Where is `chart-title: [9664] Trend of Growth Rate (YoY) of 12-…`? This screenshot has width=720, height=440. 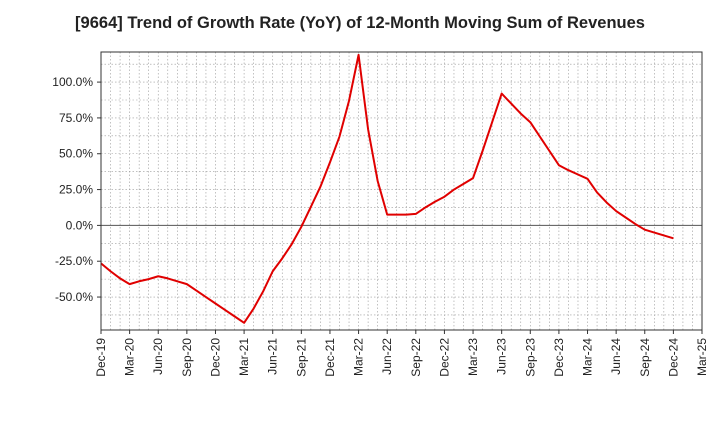 chart-title: [9664] Trend of Growth Rate (YoY) of 12-… is located at coordinates (360, 23).